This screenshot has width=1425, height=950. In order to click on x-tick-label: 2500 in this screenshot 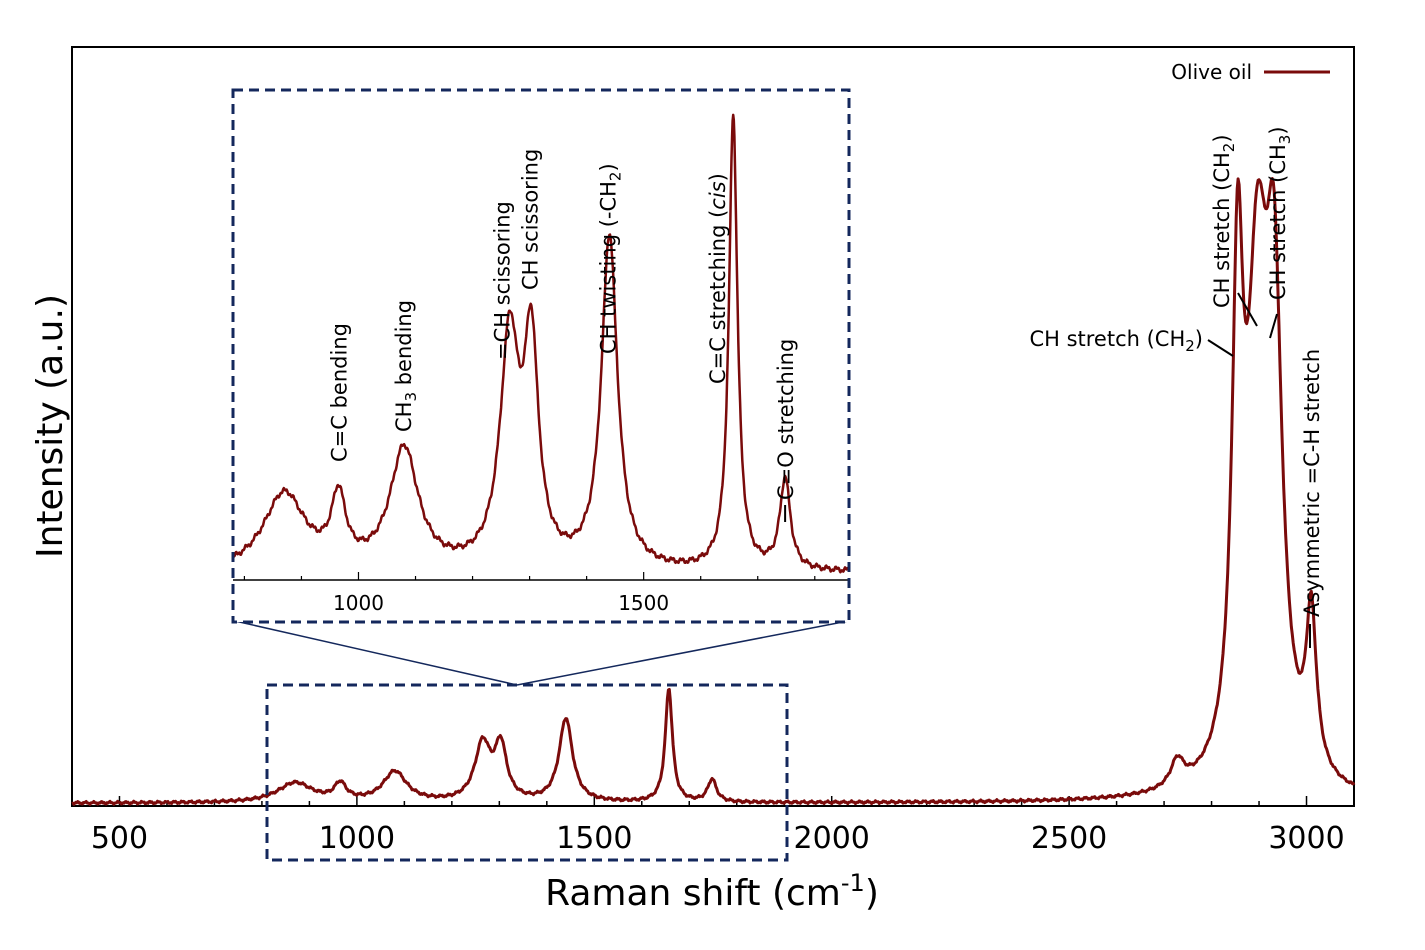, I will do `click(1069, 838)`.